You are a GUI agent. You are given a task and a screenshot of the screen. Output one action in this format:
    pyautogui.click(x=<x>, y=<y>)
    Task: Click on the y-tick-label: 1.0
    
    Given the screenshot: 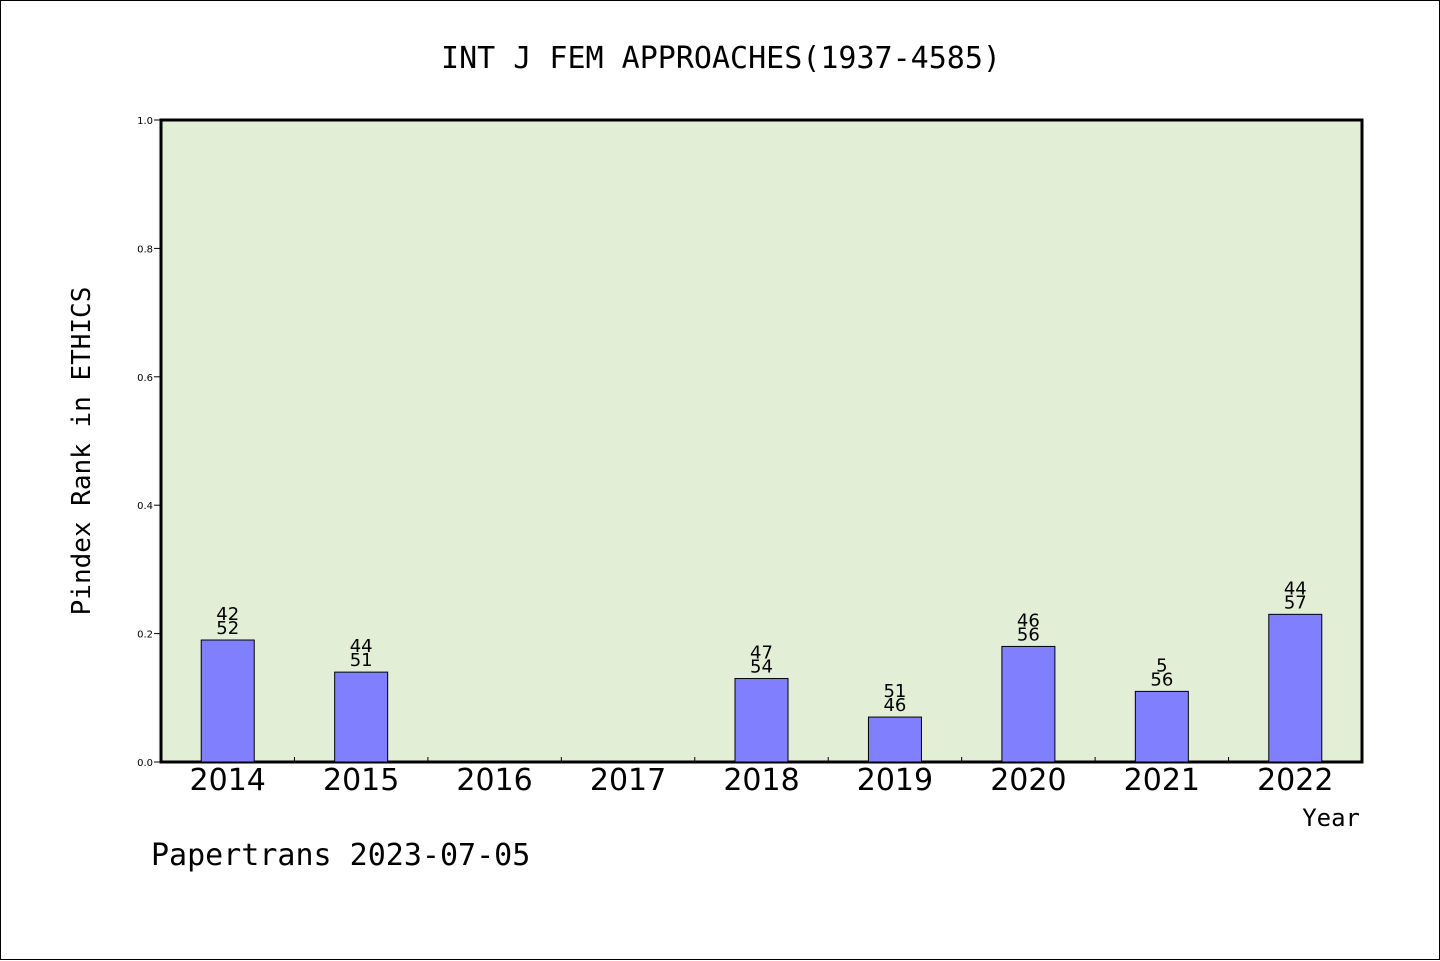 What is the action you would take?
    pyautogui.click(x=145, y=121)
    